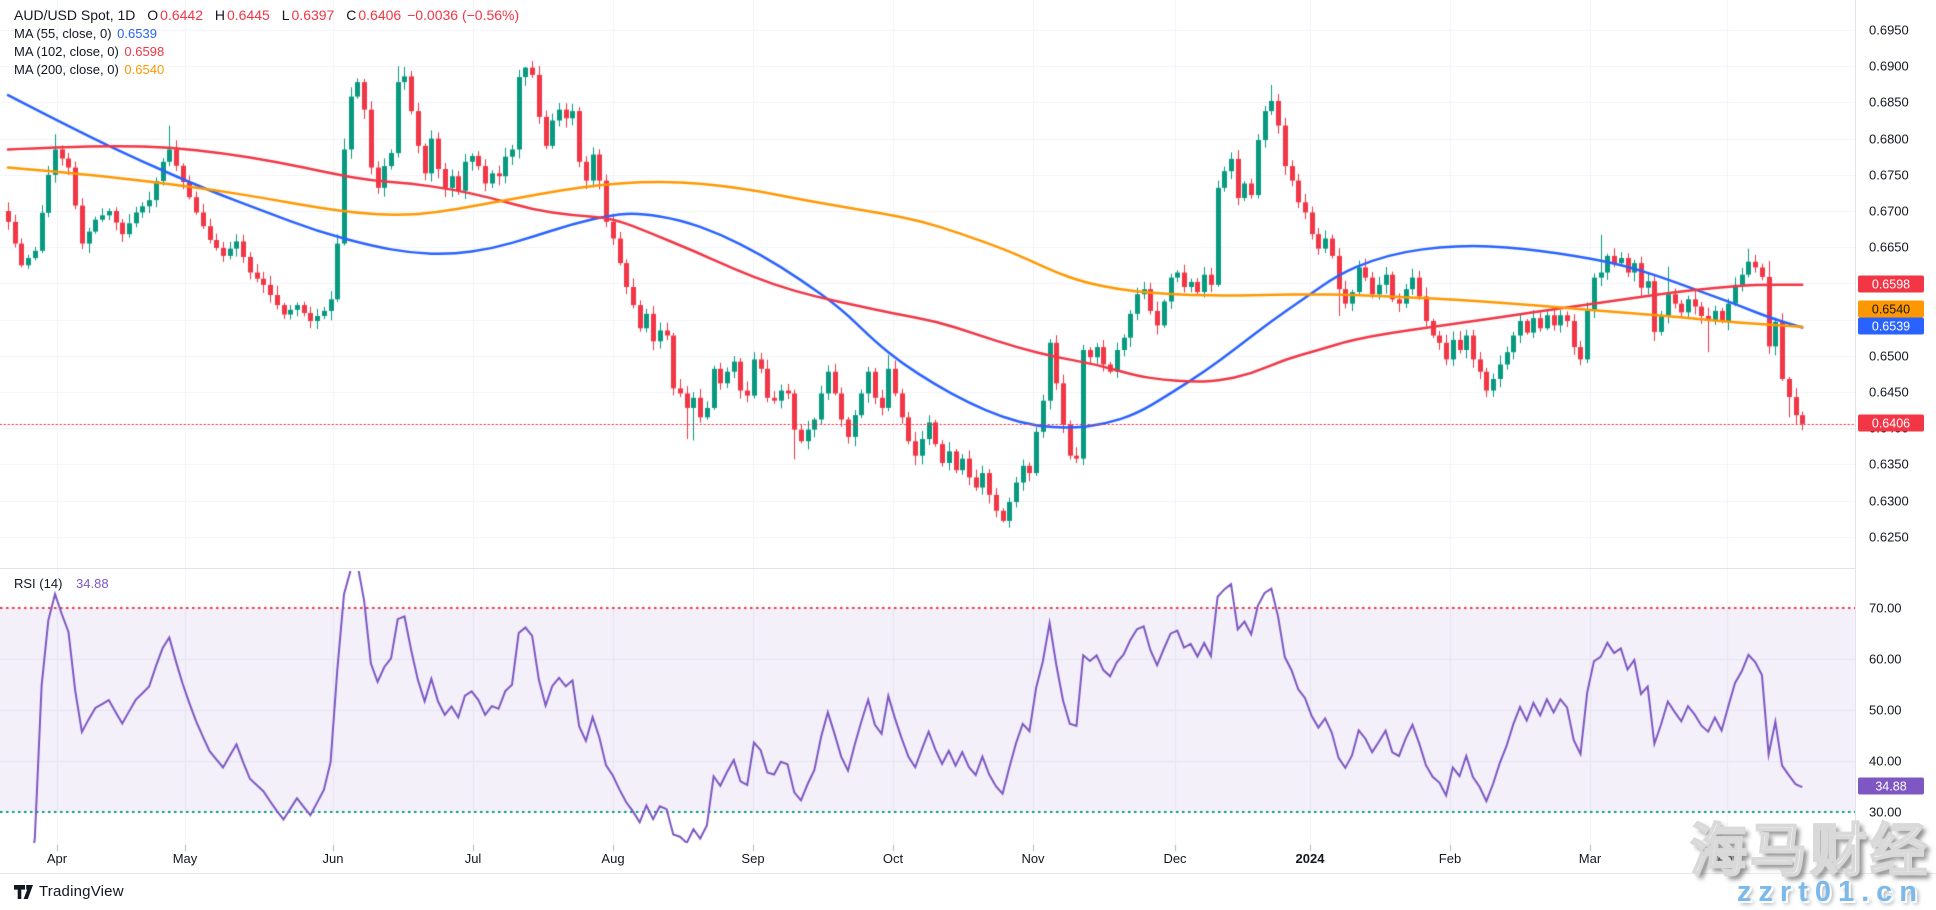  I want to click on time-axis-month-label: Feb, so click(1450, 858).